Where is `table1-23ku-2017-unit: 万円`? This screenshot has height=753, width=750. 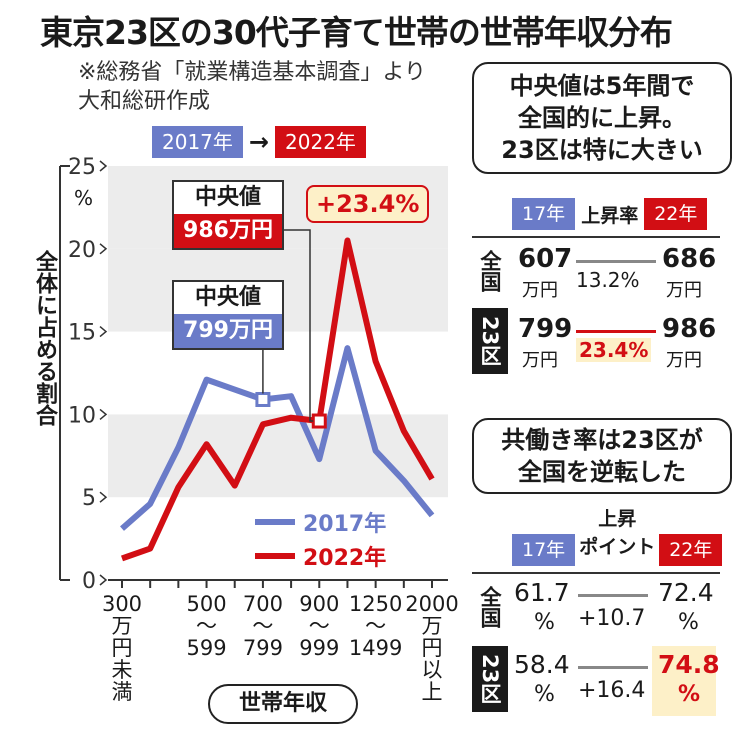 table1-23ku-2017-unit: 万円 is located at coordinates (540, 360).